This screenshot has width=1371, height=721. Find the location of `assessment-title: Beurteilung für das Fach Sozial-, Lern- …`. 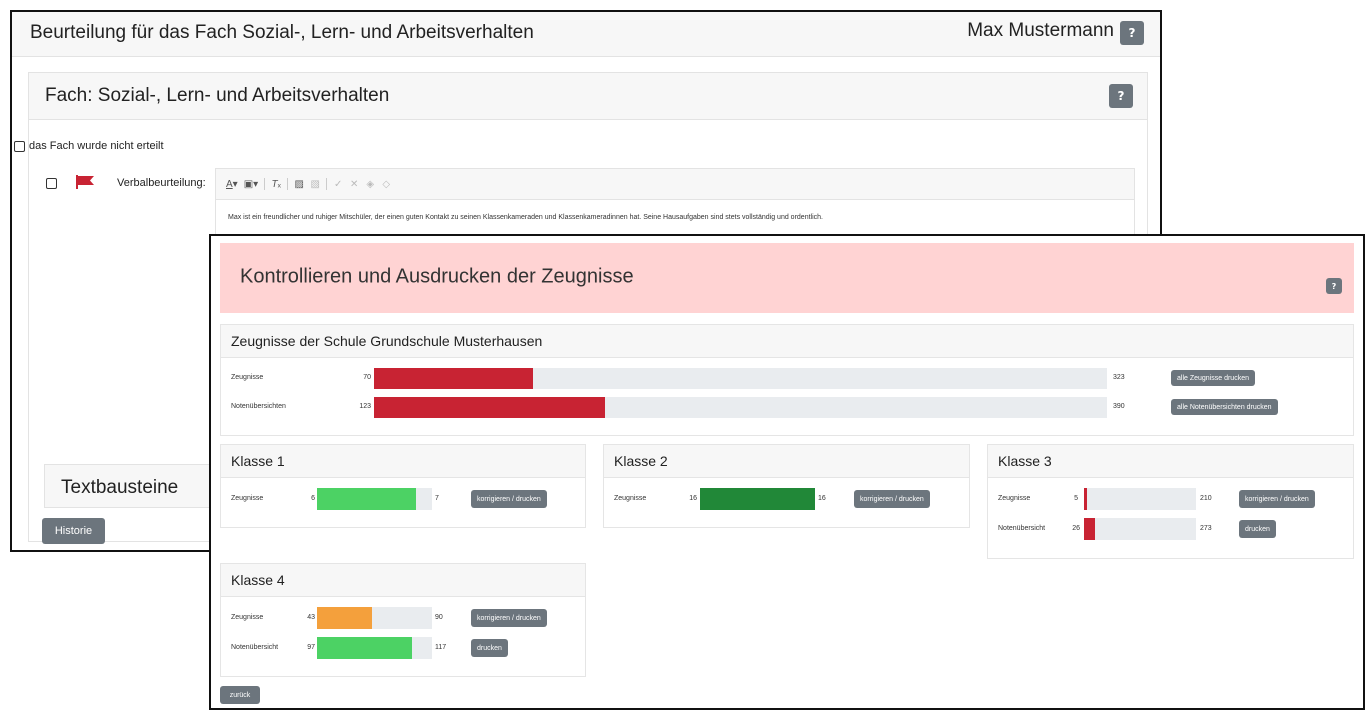

assessment-title: Beurteilung für das Fach Sozial-, Lern- … is located at coordinates (282, 32).